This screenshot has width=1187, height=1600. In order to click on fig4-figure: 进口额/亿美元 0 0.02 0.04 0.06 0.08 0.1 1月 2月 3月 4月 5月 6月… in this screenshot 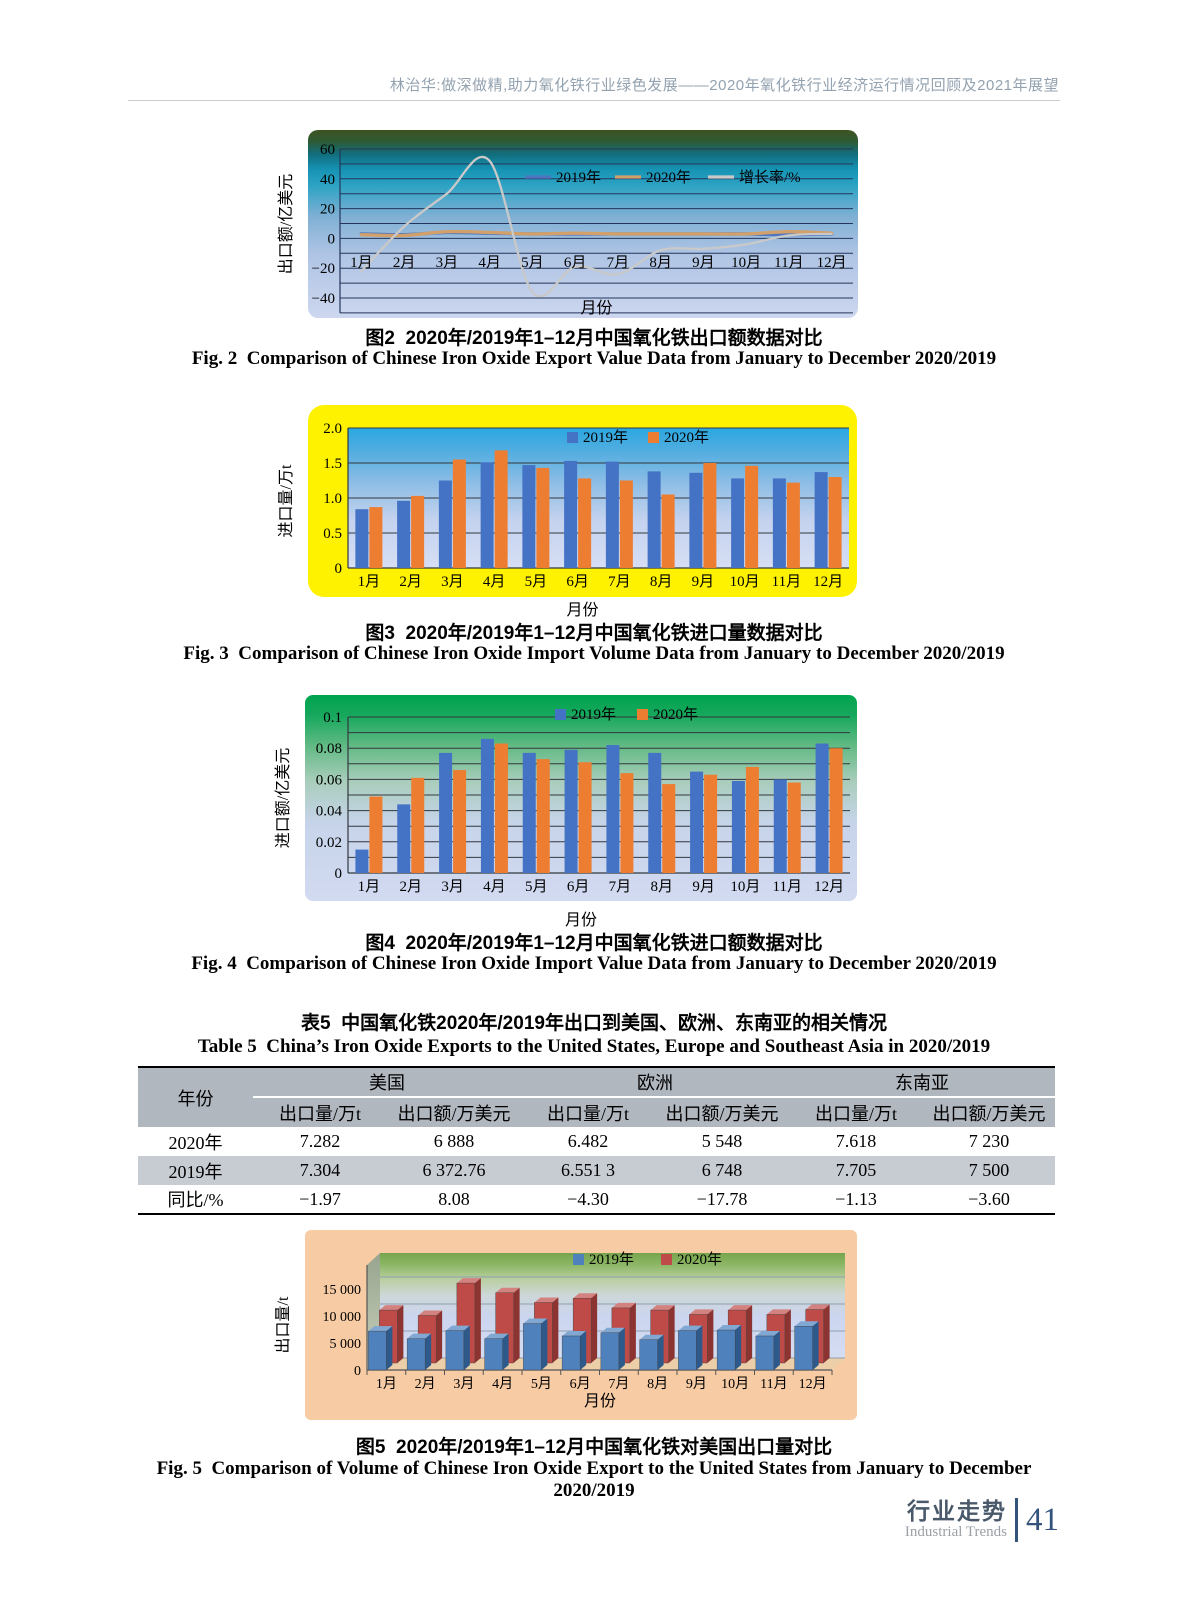, I will do `click(561, 798)`.